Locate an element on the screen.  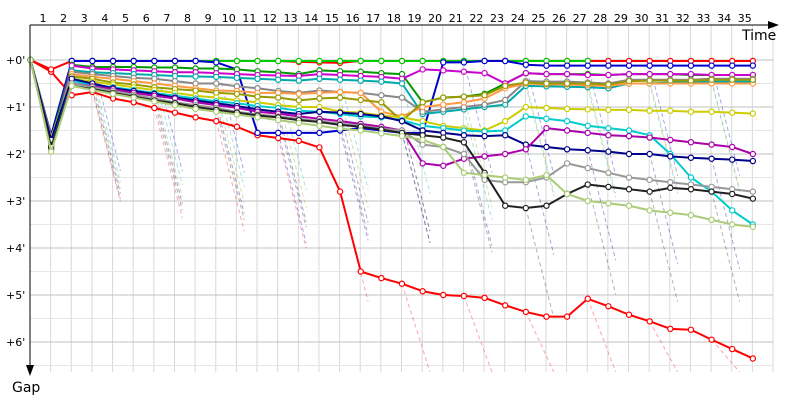
lap-tick-label: 35 is located at coordinates (745, 18).